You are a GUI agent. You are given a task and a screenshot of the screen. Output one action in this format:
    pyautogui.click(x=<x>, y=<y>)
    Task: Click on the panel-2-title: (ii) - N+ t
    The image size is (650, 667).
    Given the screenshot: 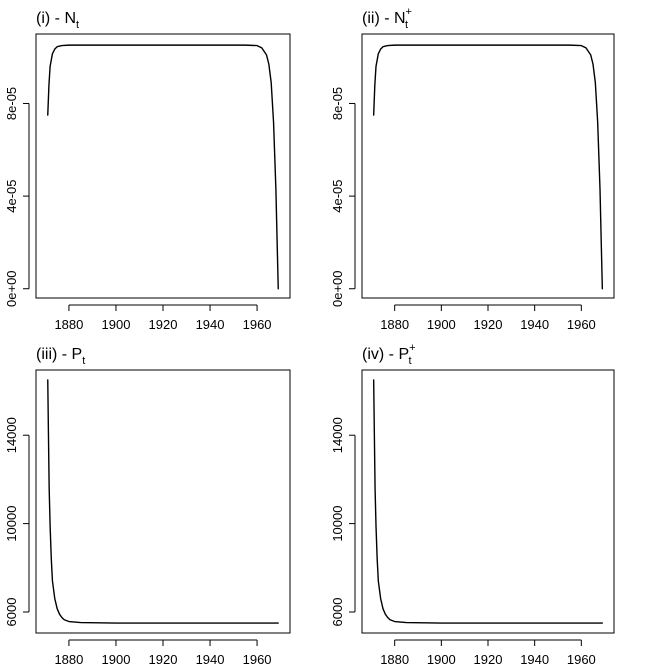 What is the action you would take?
    pyautogui.click(x=387, y=18)
    